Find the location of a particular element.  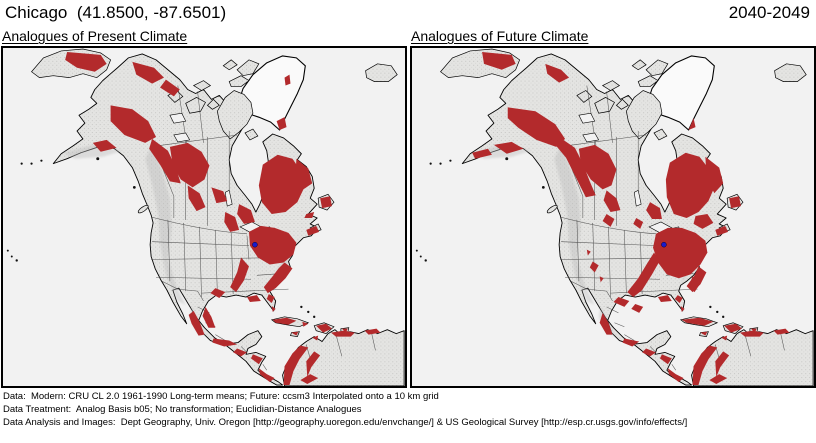

future-climate-panel-label: Analogues of Future Climate is located at coordinates (500, 36).